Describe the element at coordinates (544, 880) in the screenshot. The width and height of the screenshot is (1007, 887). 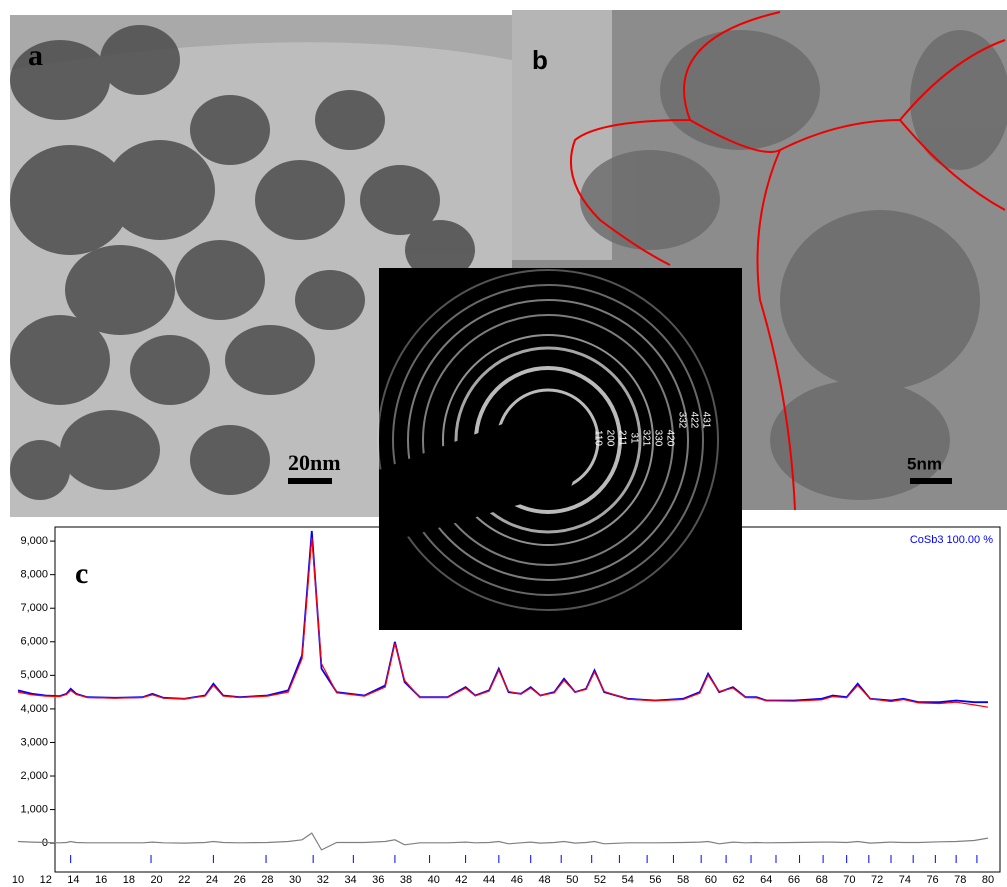
I see `x-tick-label: 48` at that location.